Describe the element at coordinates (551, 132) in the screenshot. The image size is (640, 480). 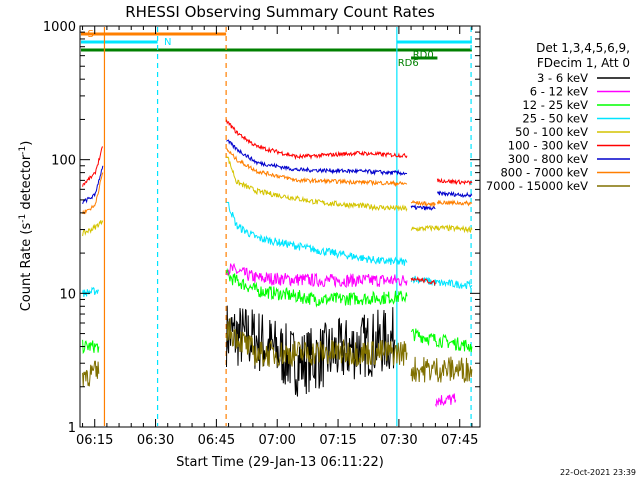
I see `legend-label: 50 - 100 keV` at that location.